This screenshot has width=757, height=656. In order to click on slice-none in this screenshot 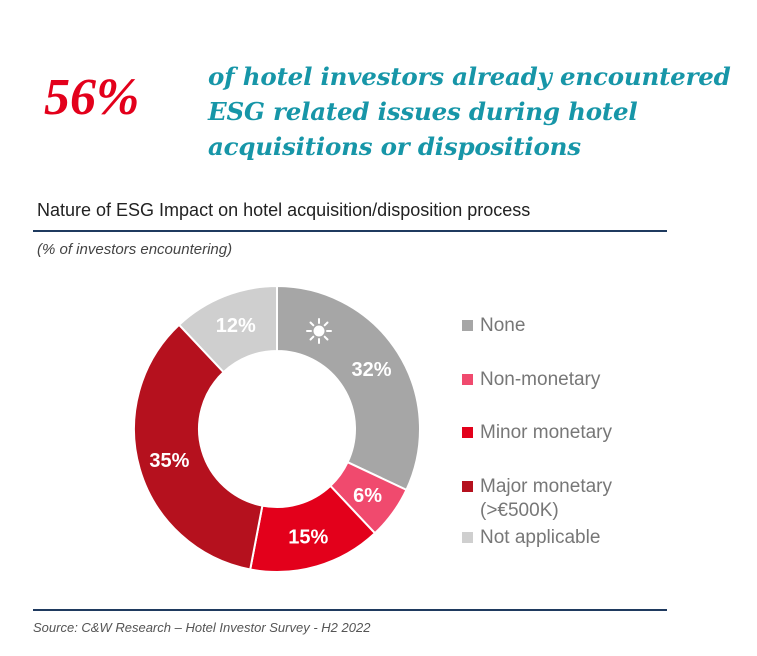, I will do `click(348, 388)`.